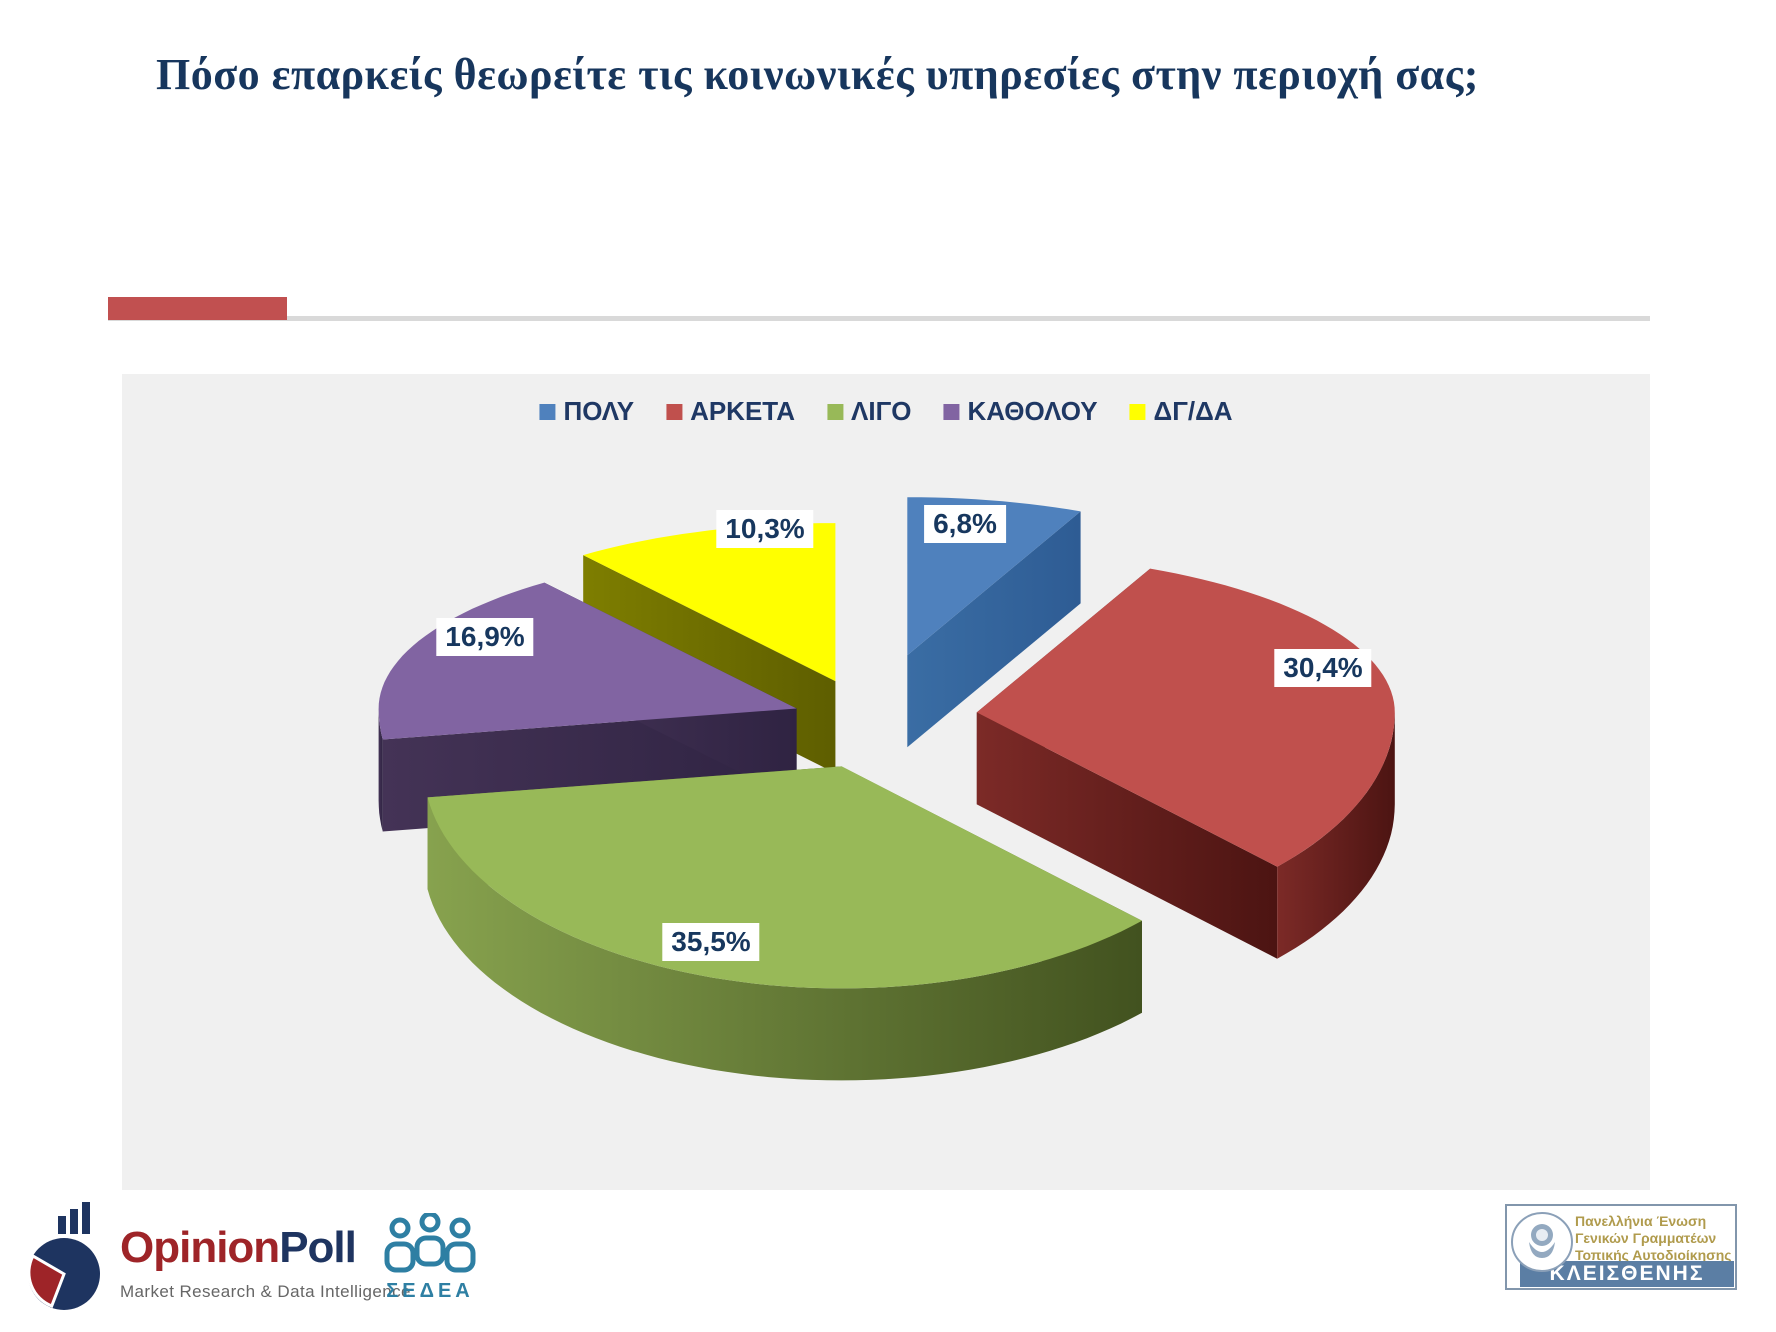  What do you see at coordinates (994, 629) in the screenshot?
I see `pie-slice-ΠΟΛΥ-side-wall` at bounding box center [994, 629].